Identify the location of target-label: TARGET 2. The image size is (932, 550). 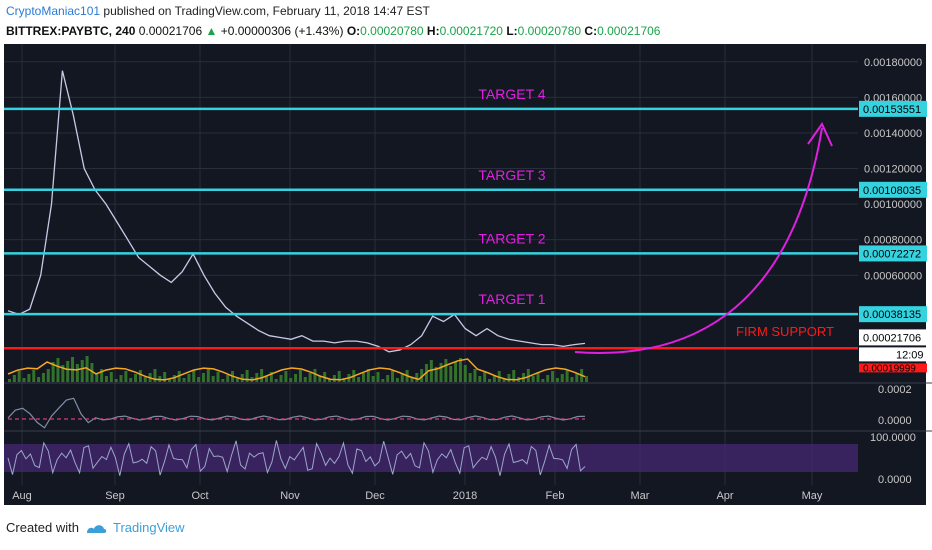
(511, 238).